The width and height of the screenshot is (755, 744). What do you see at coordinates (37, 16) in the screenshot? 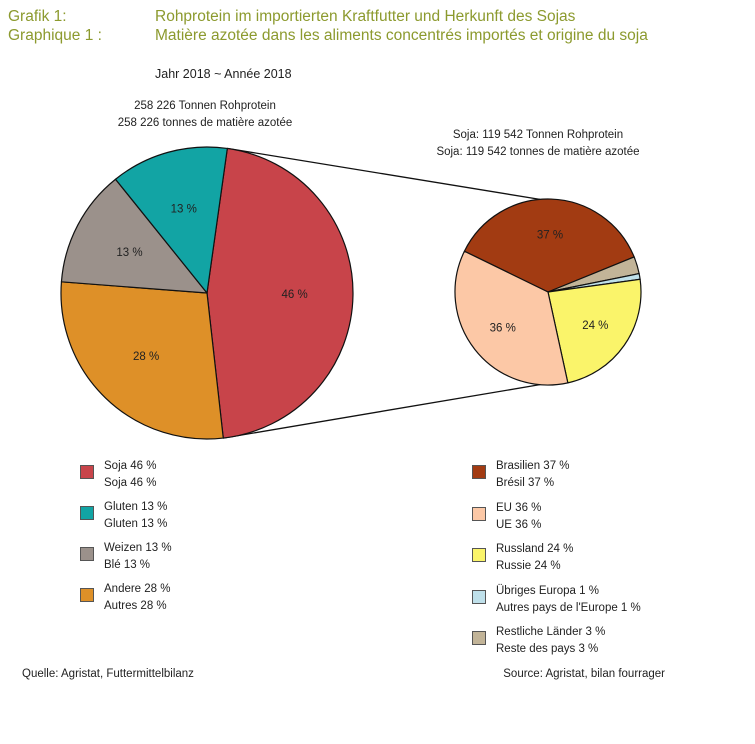
I see `header-label-de: Grafik 1:` at bounding box center [37, 16].